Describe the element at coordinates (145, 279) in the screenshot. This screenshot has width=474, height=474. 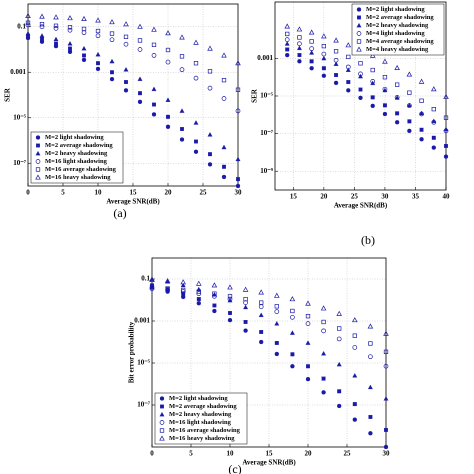
I see `y-tick-label: 0.1` at that location.